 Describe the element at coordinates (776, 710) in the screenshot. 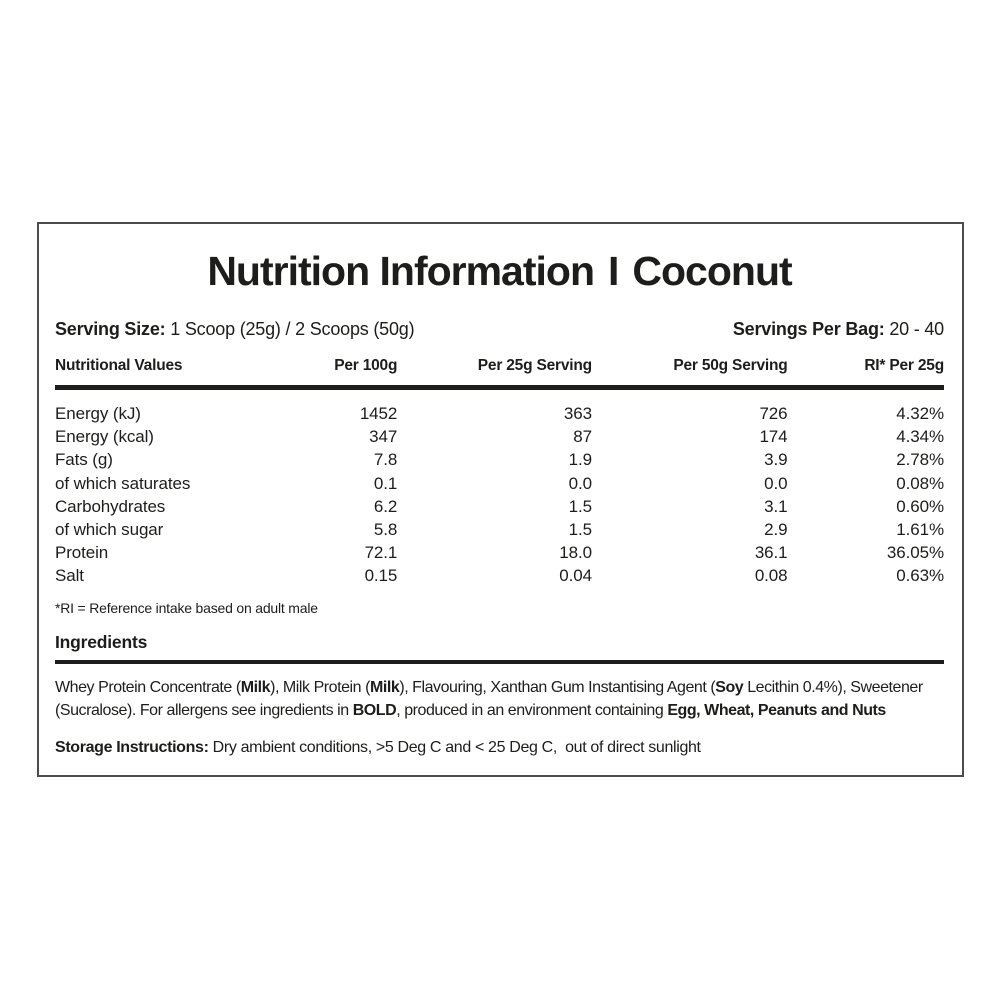

I see `ingredients-segment: Egg, Wheat, Peanuts and Nuts` at that location.